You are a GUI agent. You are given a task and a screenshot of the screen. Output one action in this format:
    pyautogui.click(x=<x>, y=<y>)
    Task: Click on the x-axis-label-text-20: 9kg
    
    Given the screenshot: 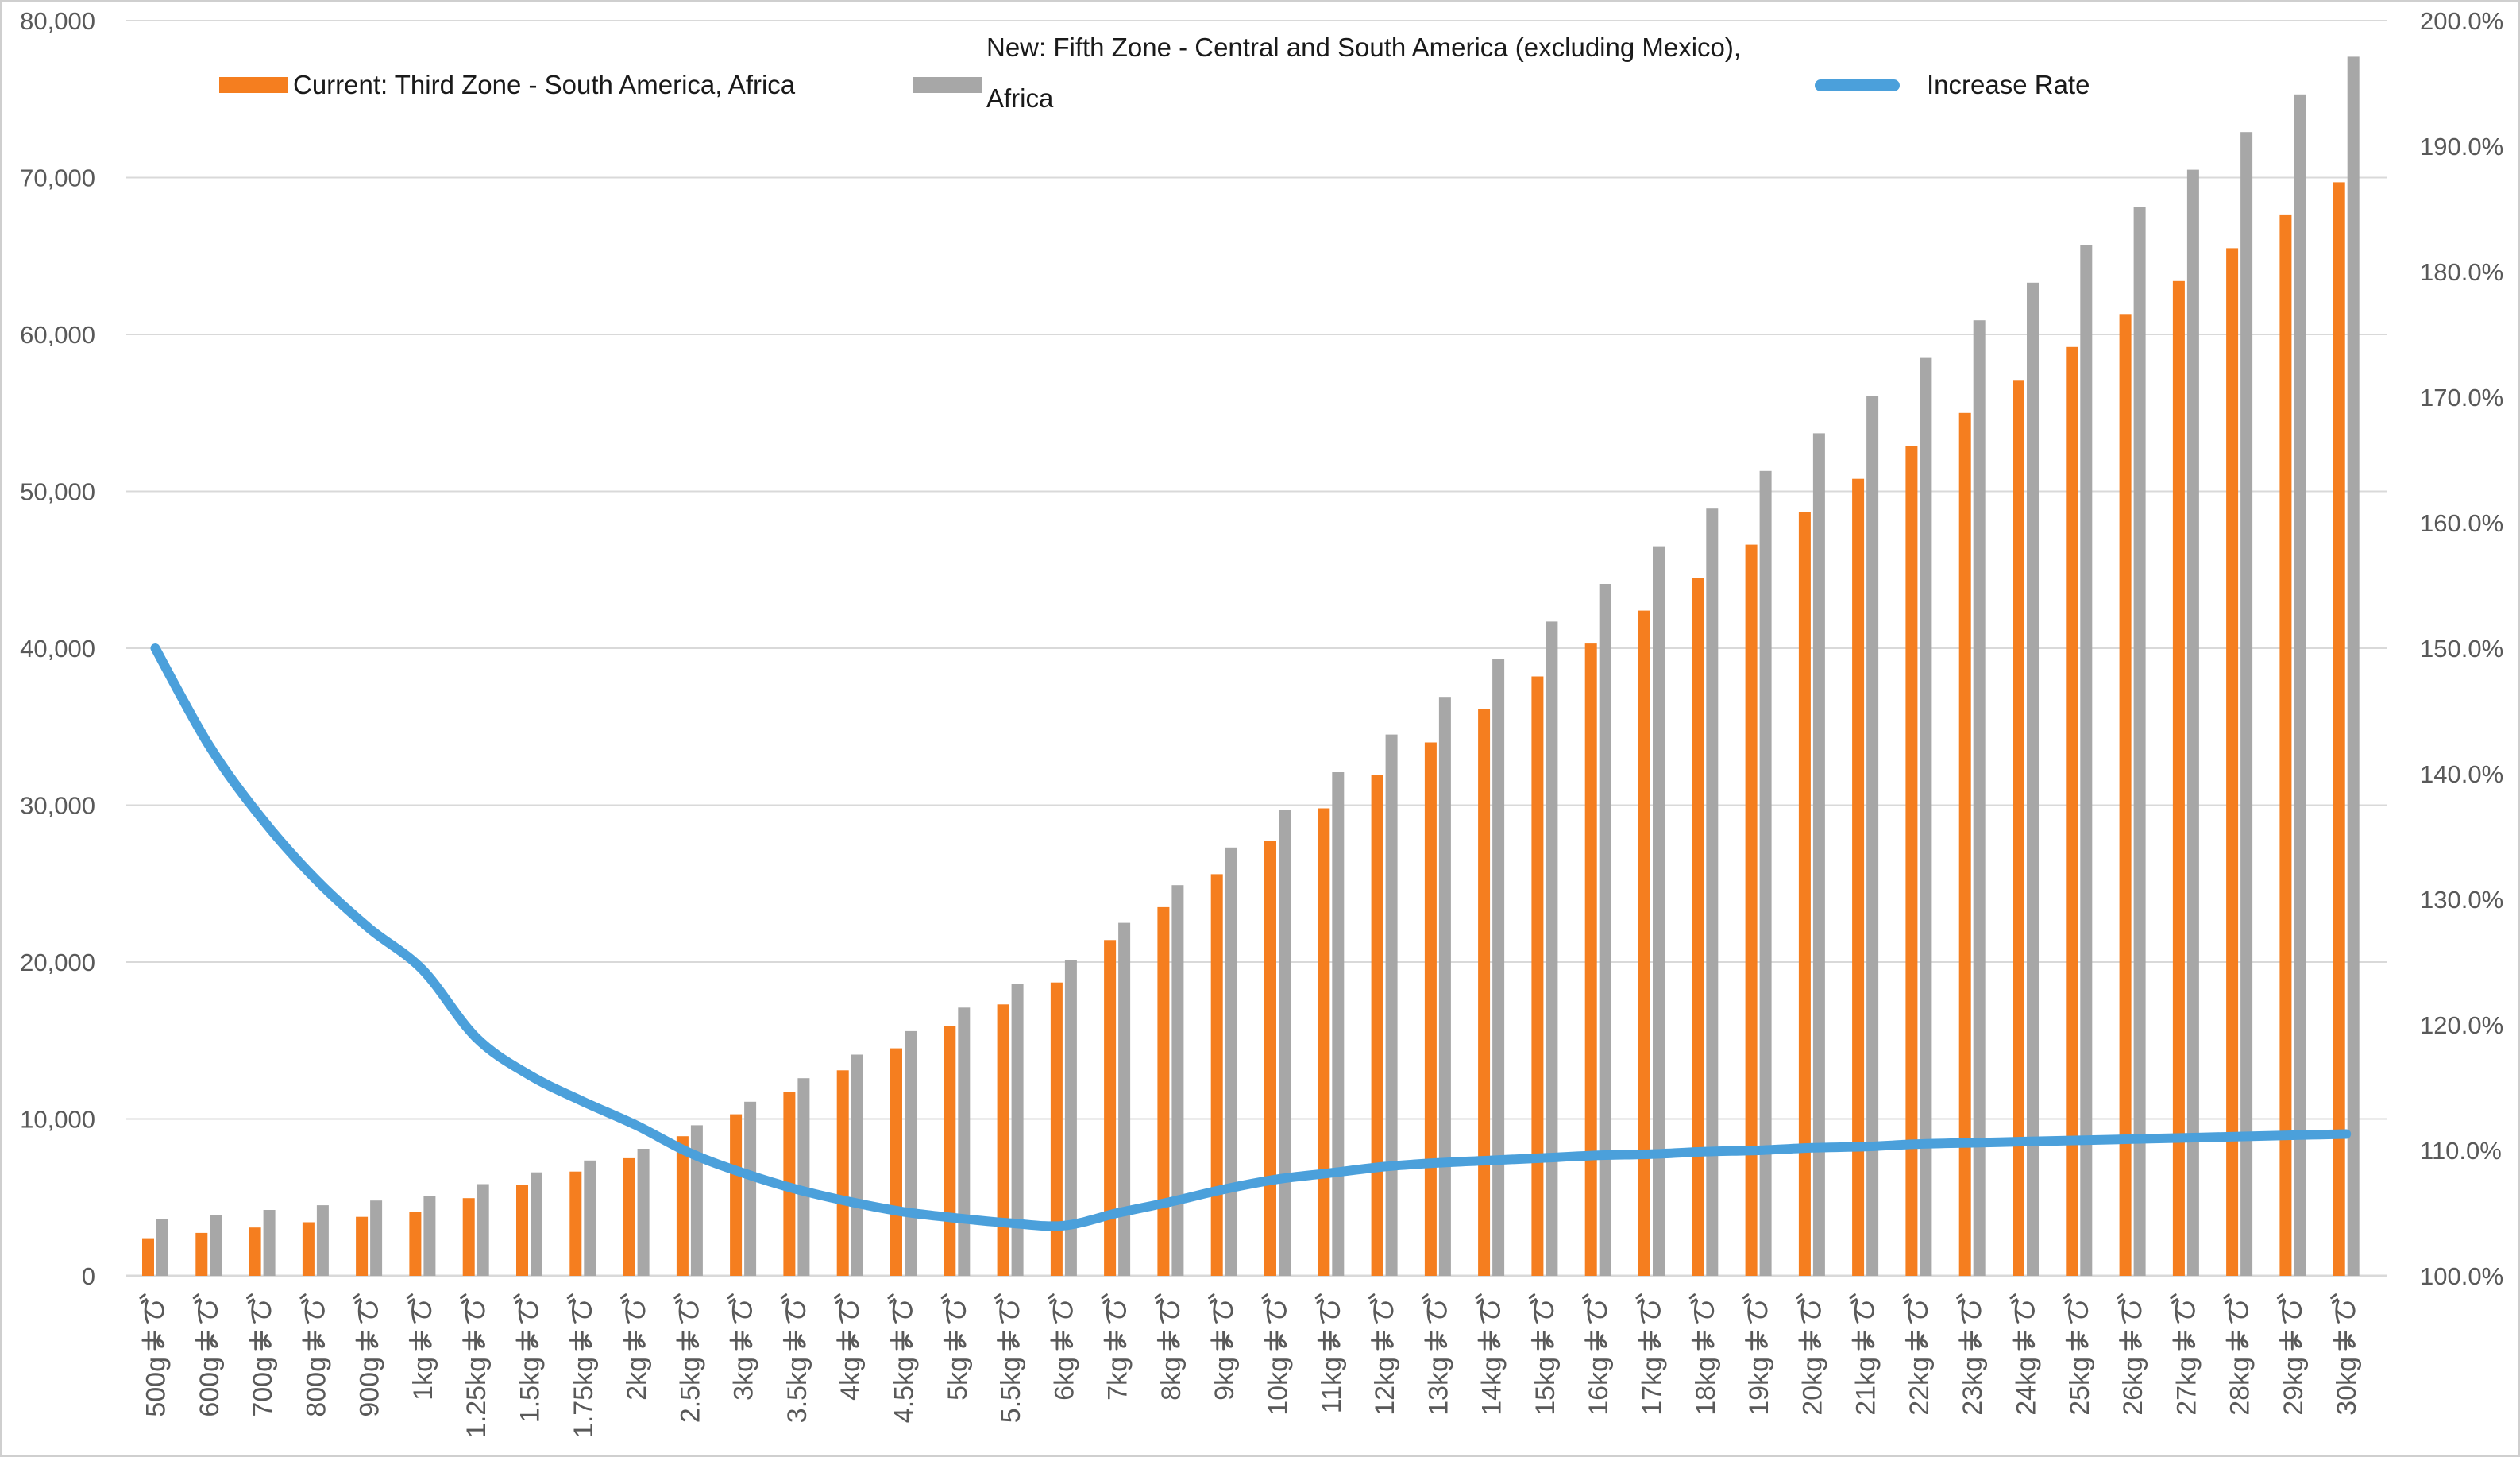 What is the action you would take?
    pyautogui.click(x=1225, y=1379)
    